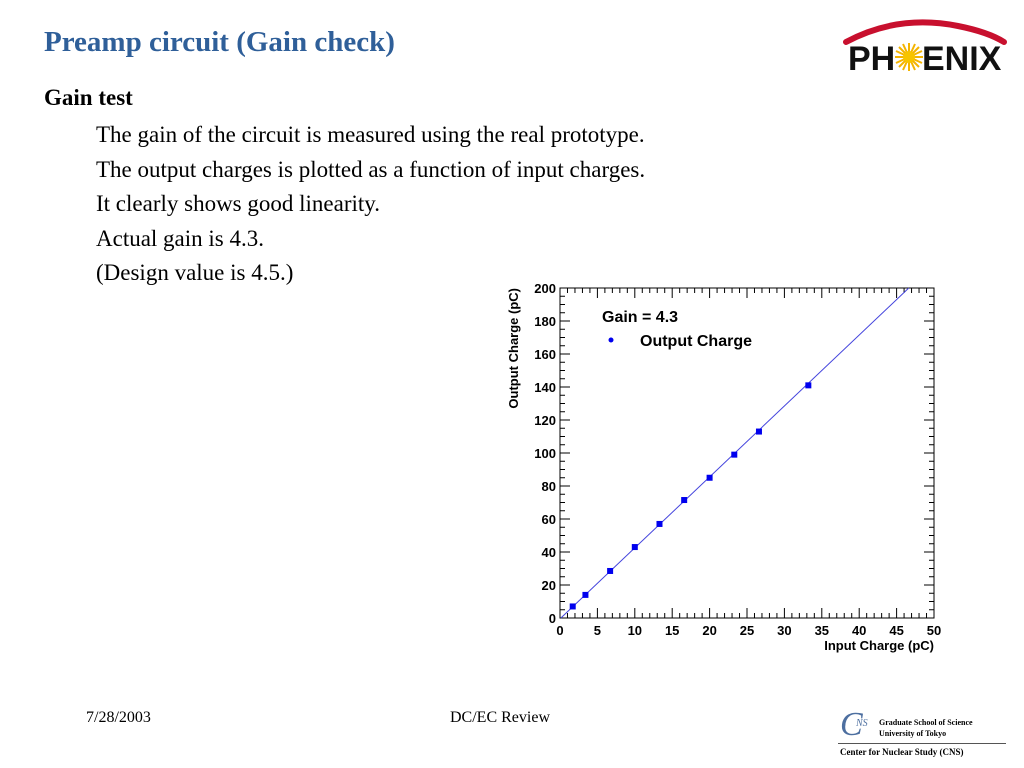 Image resolution: width=1024 pixels, height=768 pixels. Describe the element at coordinates (545, 288) in the screenshot. I see `y-tick-label: 200` at that location.